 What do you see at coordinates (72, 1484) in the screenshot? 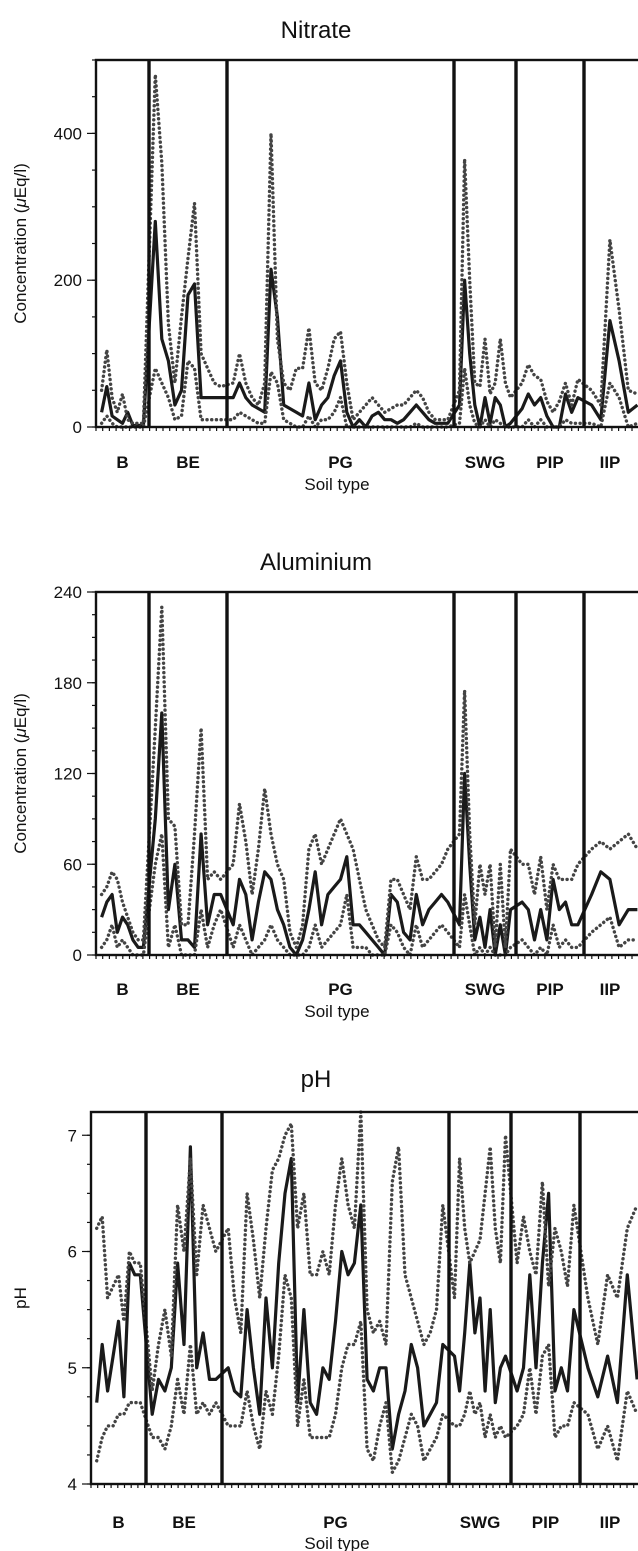
I see `y-tick-label: 4` at bounding box center [72, 1484].